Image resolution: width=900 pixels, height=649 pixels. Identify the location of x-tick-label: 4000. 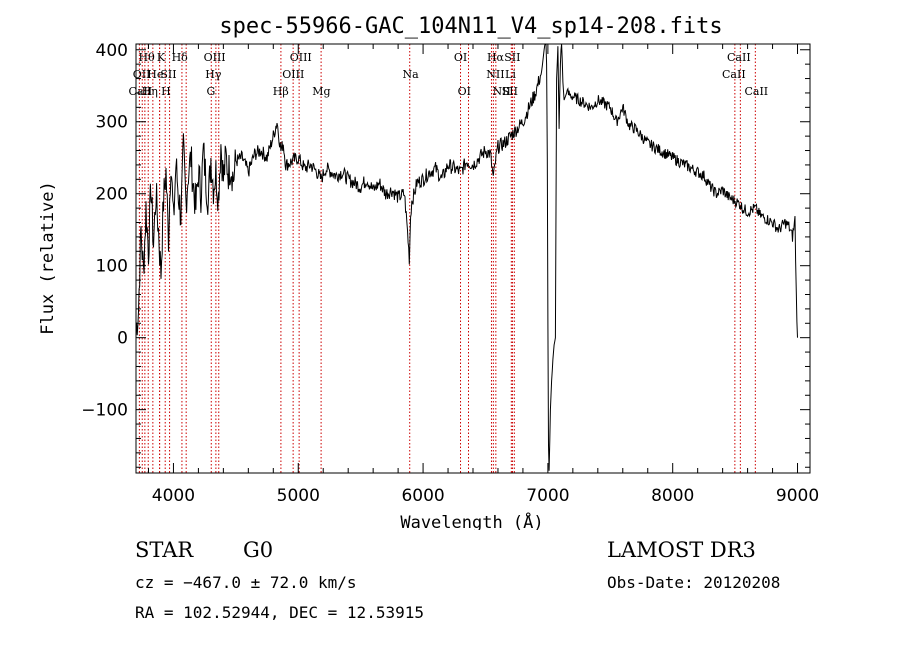
(173, 496).